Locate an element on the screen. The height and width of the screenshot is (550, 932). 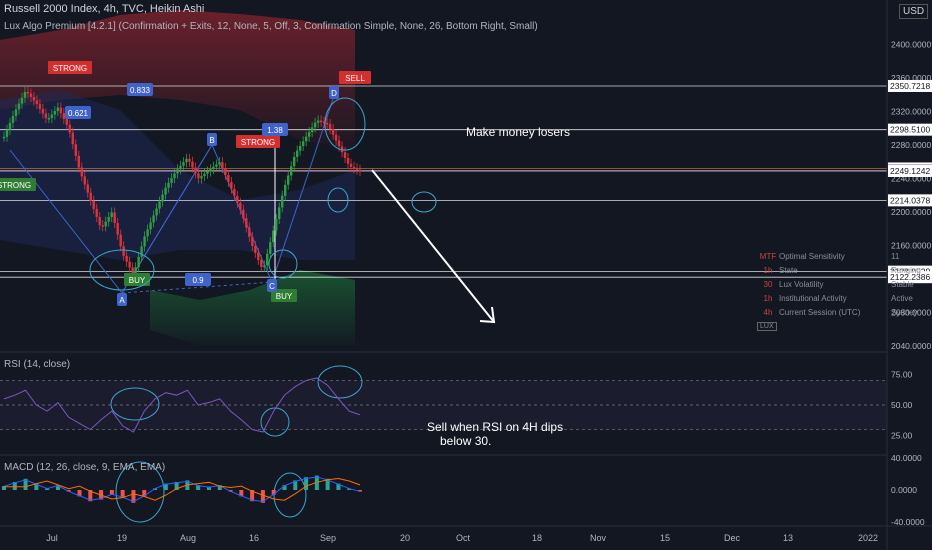
rsi-tick-label: 25.00 is located at coordinates (902, 436).